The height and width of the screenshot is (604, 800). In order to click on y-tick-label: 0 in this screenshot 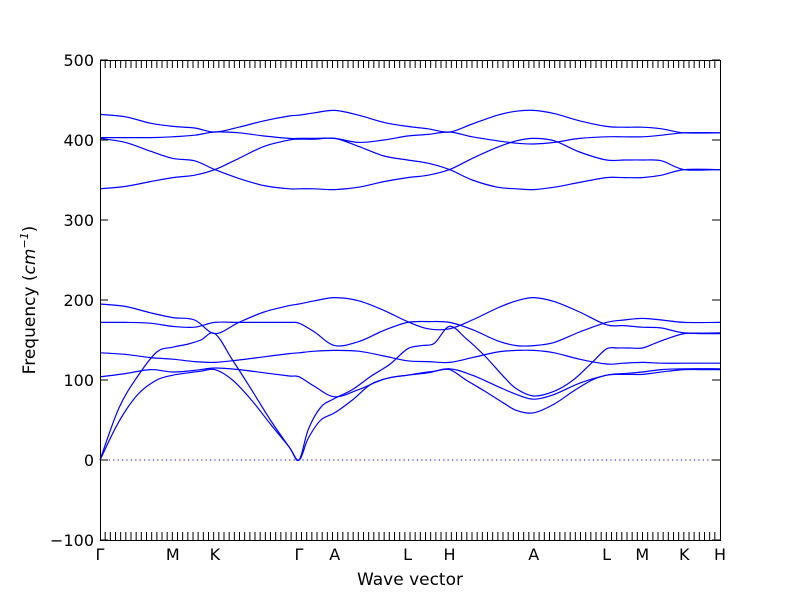, I will do `click(89, 460)`.